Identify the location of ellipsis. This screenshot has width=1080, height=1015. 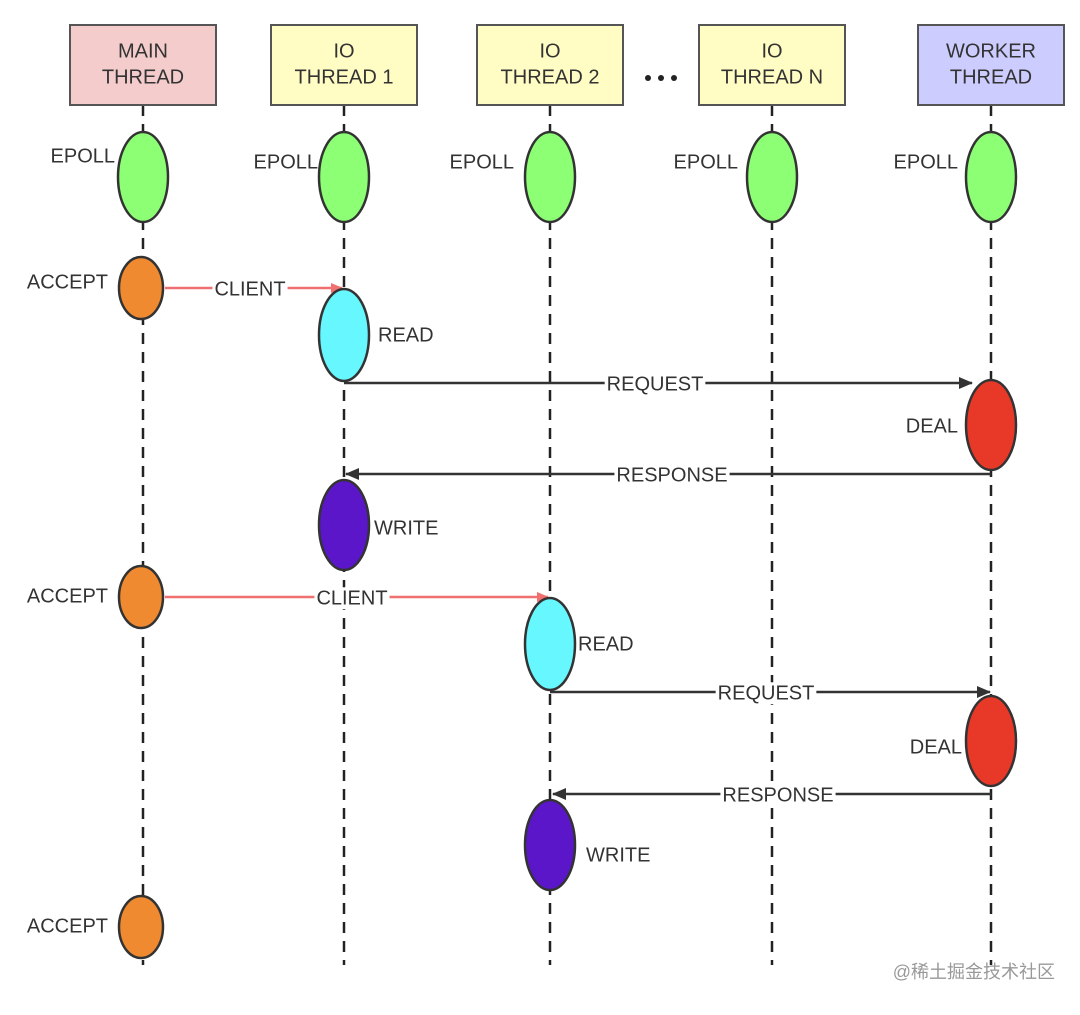
(661, 78).